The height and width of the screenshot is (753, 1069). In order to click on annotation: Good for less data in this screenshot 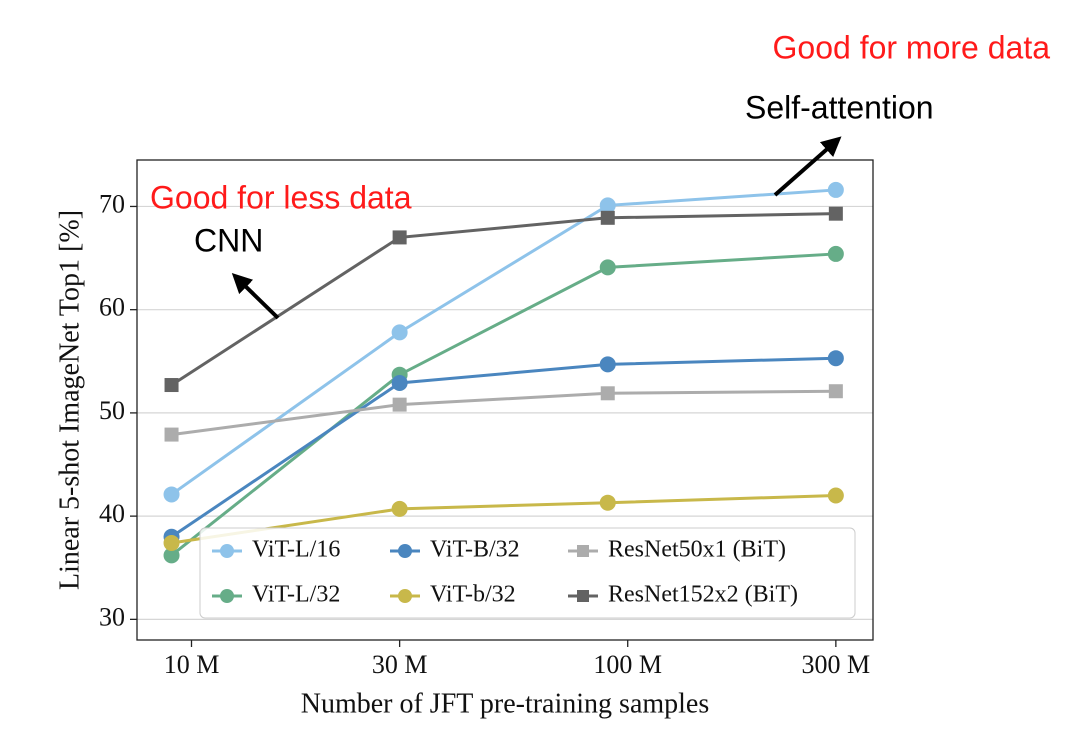, I will do `click(281, 197)`.